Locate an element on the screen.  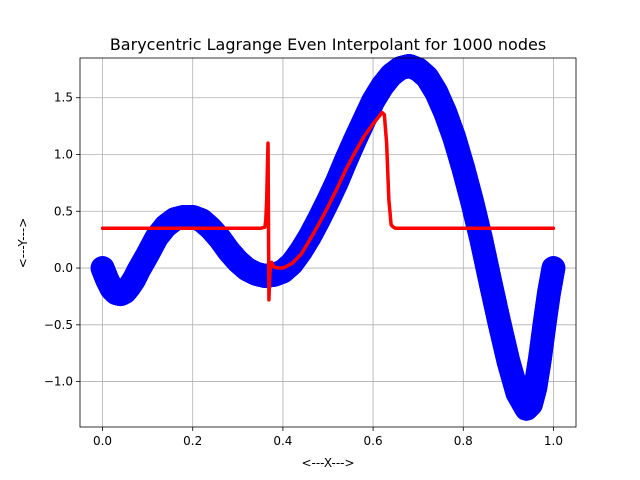
x-axis-label: <---X---> is located at coordinates (327, 463).